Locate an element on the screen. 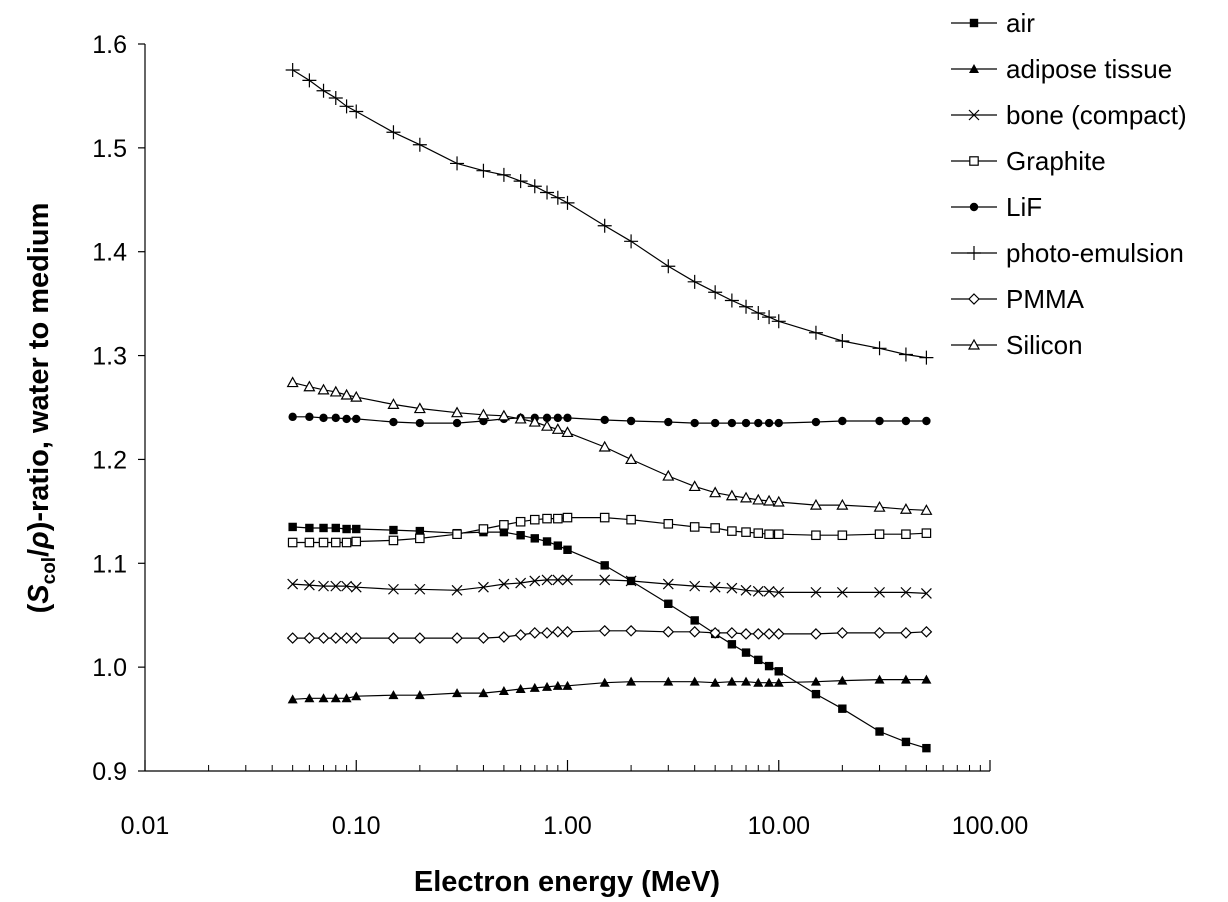  y-axis-title-slash: / is located at coordinates (39, 553).